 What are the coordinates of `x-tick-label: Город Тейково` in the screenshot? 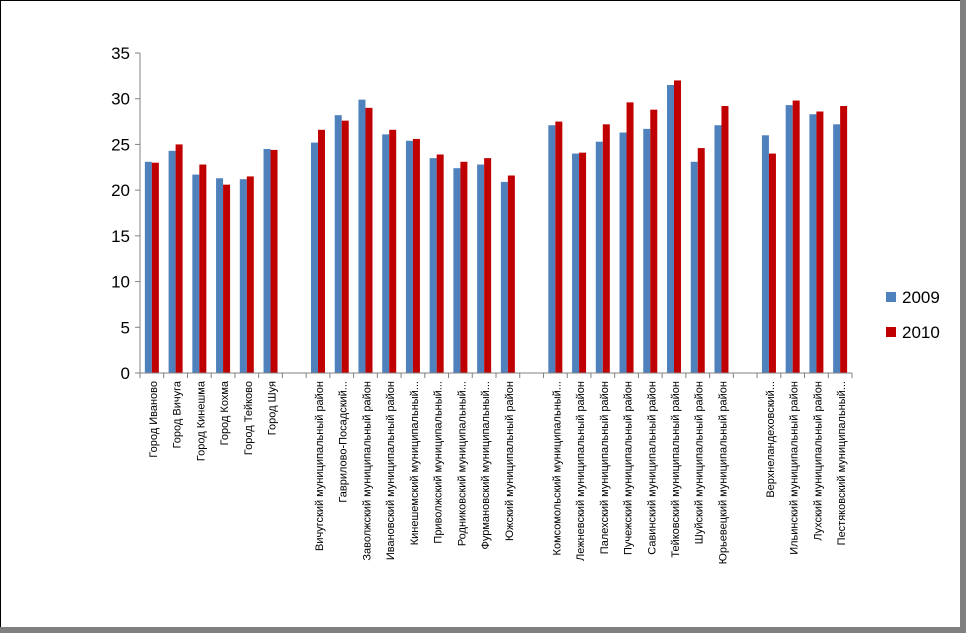 It's located at (249, 418).